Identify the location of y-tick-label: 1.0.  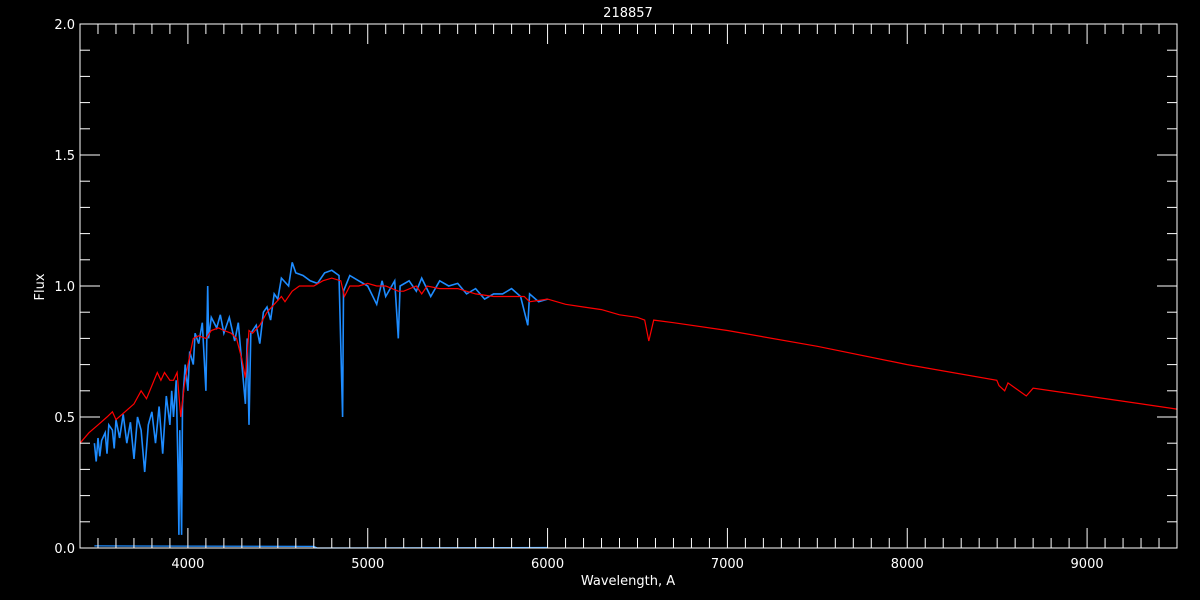
(64, 287).